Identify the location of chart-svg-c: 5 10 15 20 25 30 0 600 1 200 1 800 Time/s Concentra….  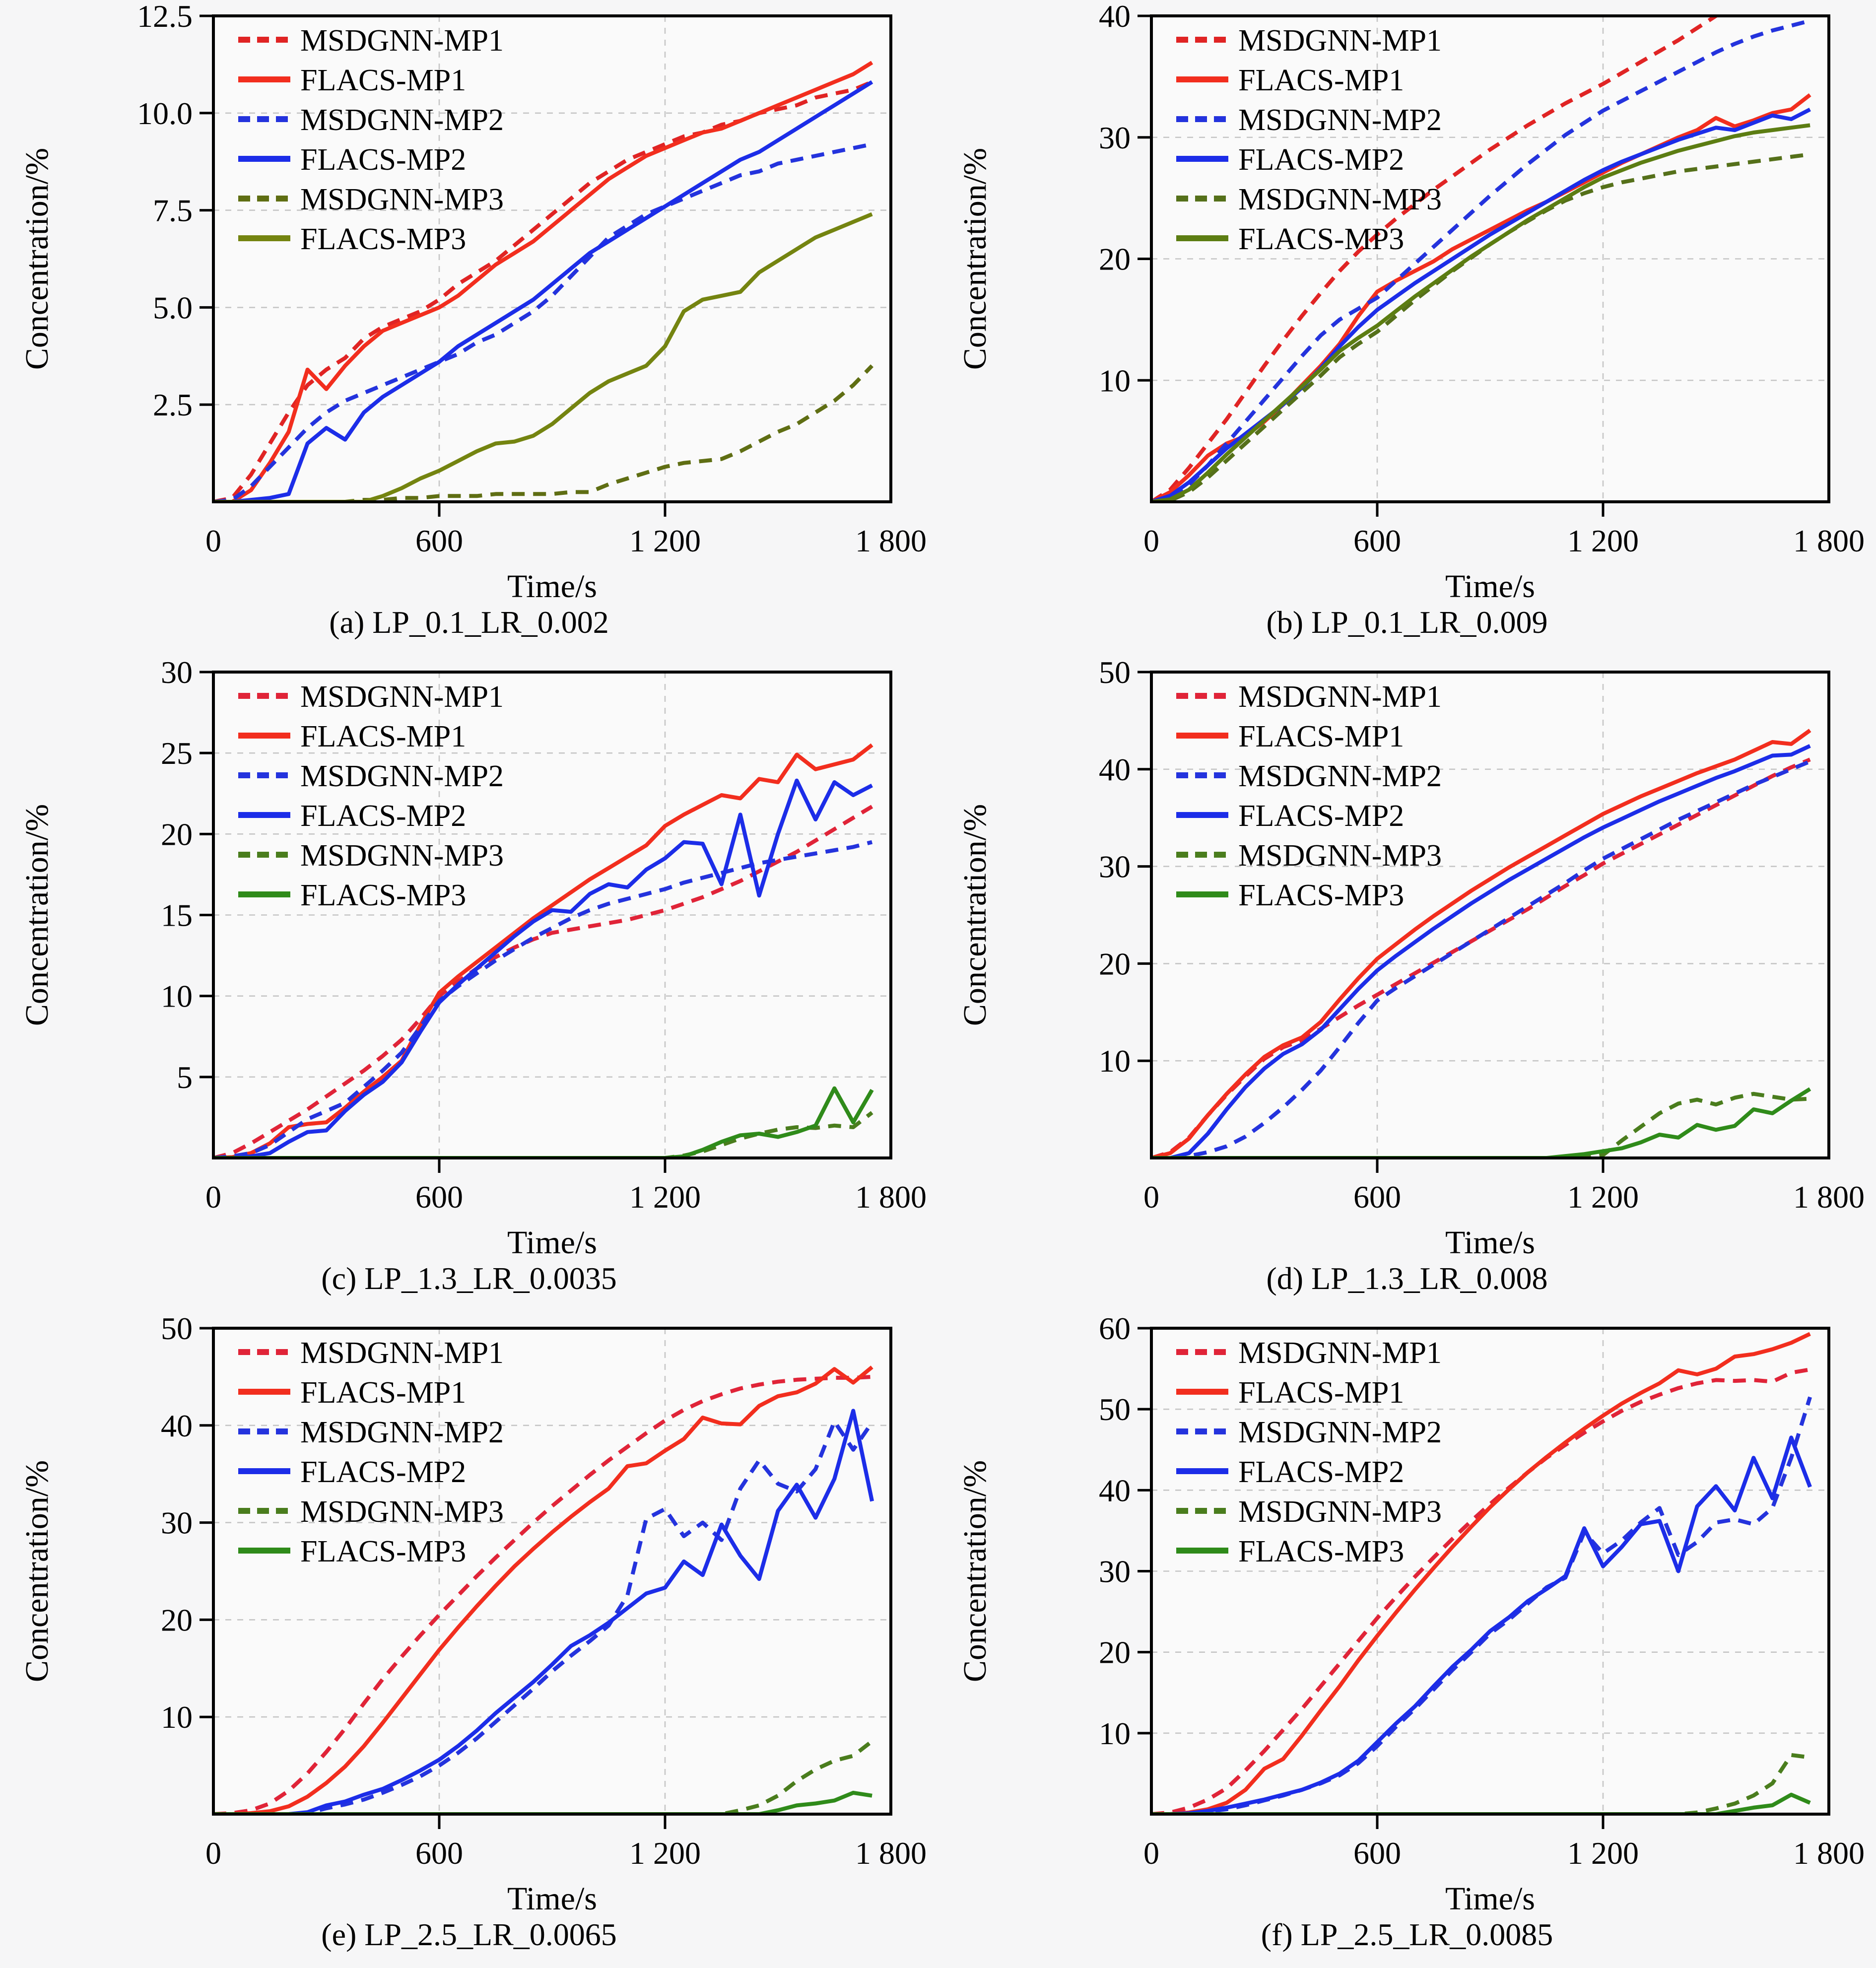
(473, 958).